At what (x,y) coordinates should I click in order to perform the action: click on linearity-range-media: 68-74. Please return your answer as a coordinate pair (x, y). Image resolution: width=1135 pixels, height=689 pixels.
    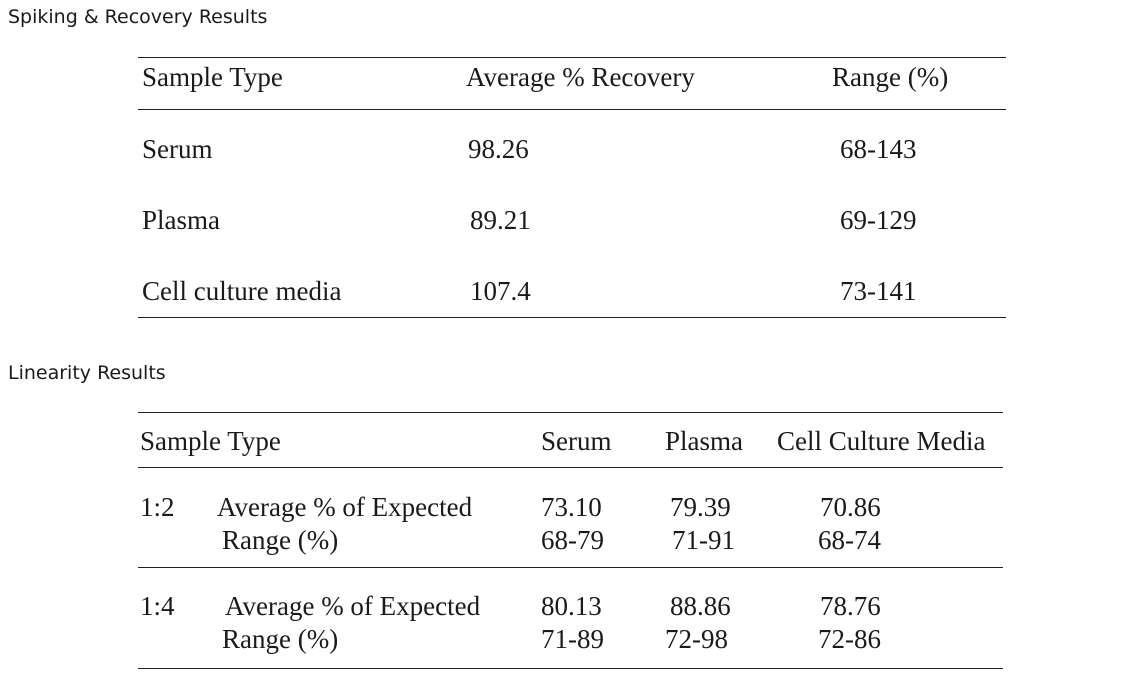
    Looking at the image, I should click on (849, 540).